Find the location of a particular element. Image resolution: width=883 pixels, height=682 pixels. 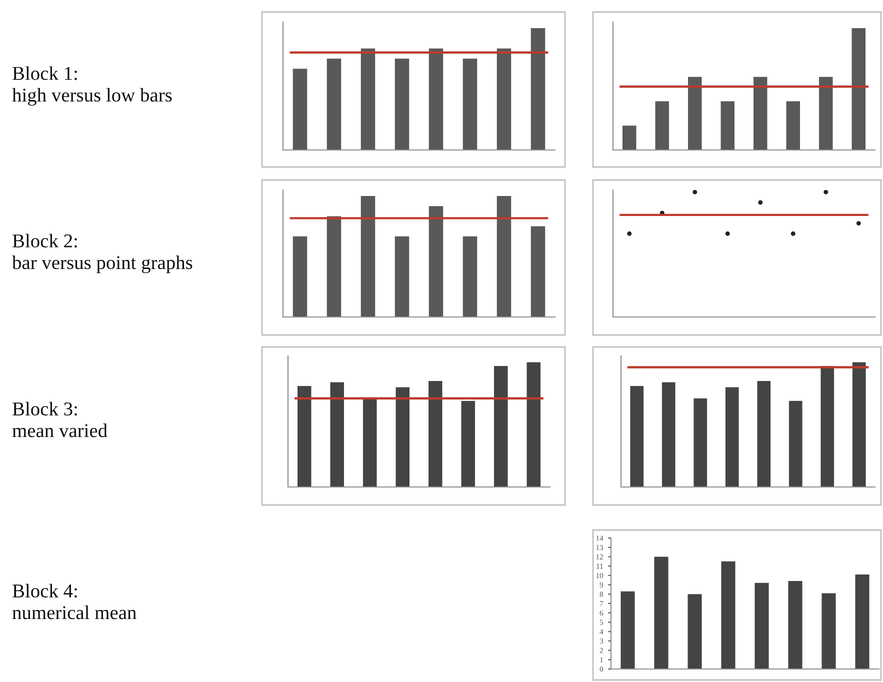

text: Block 3: mean varied is located at coordinates (60, 420).